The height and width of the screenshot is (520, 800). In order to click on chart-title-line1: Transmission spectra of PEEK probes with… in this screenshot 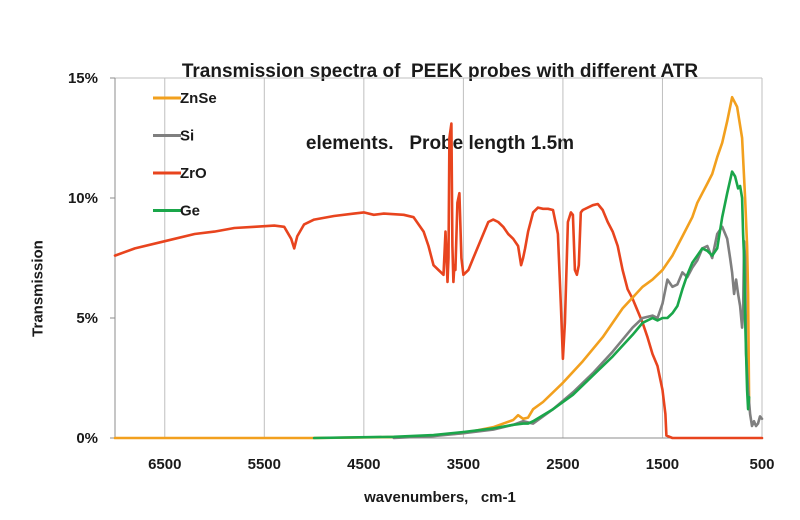, I will do `click(440, 71)`.